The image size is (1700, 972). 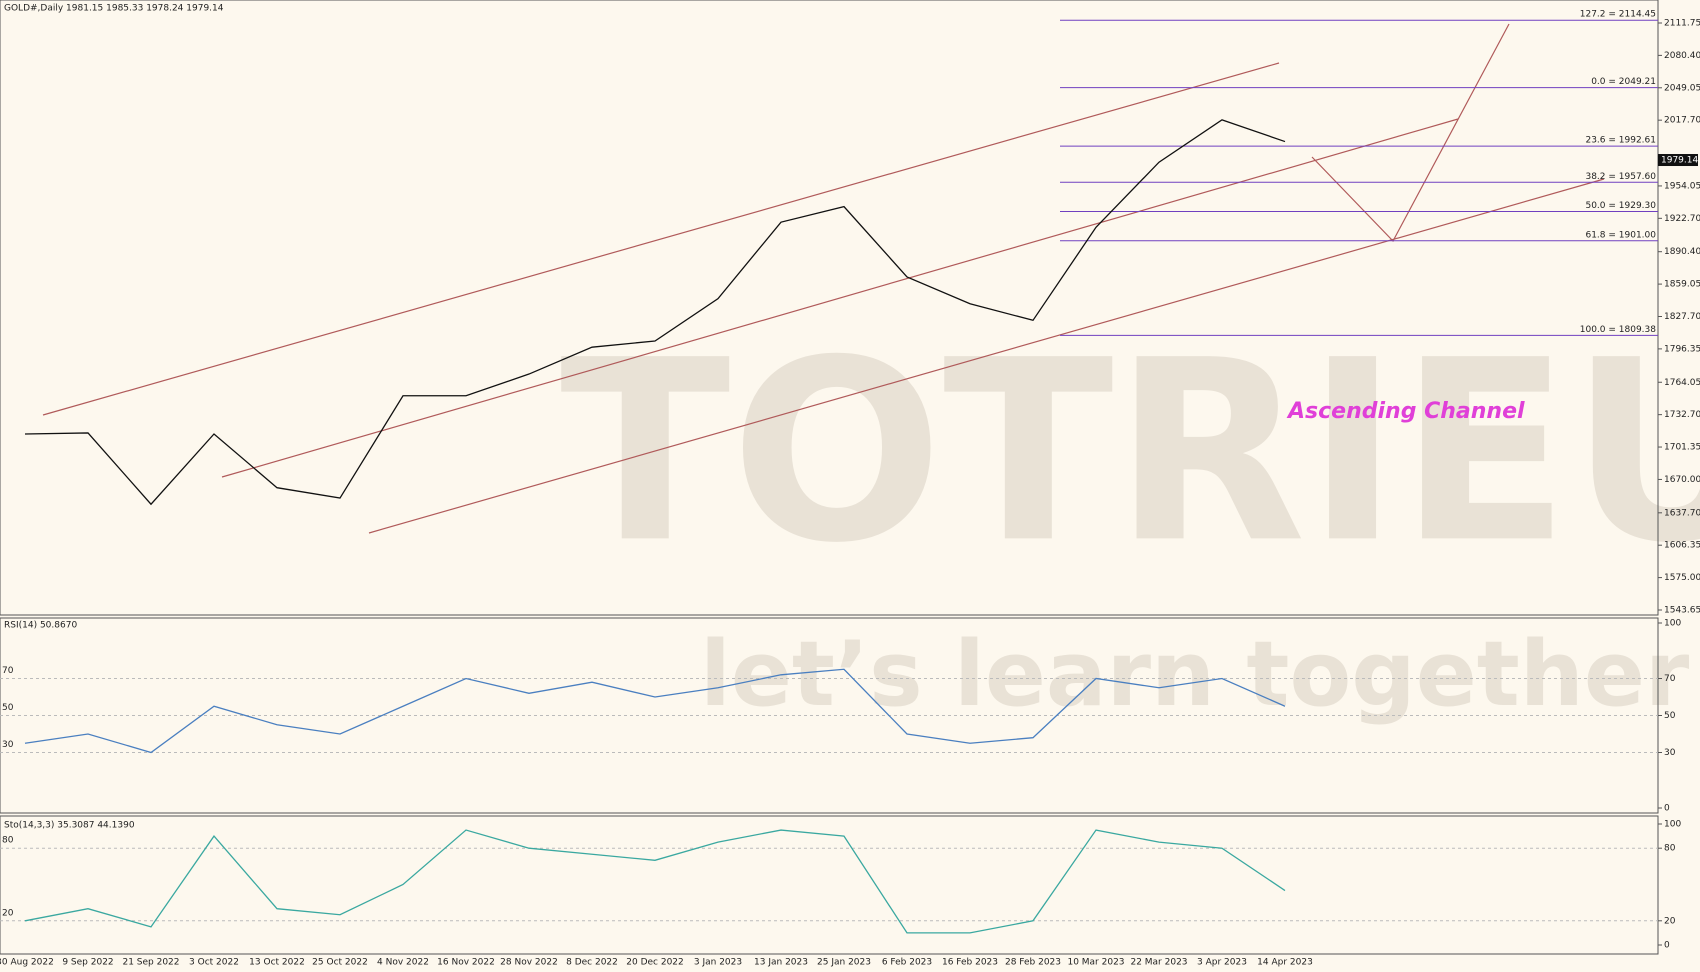 I want to click on x-tick-label: 9 Sep 2022, so click(x=87, y=963).